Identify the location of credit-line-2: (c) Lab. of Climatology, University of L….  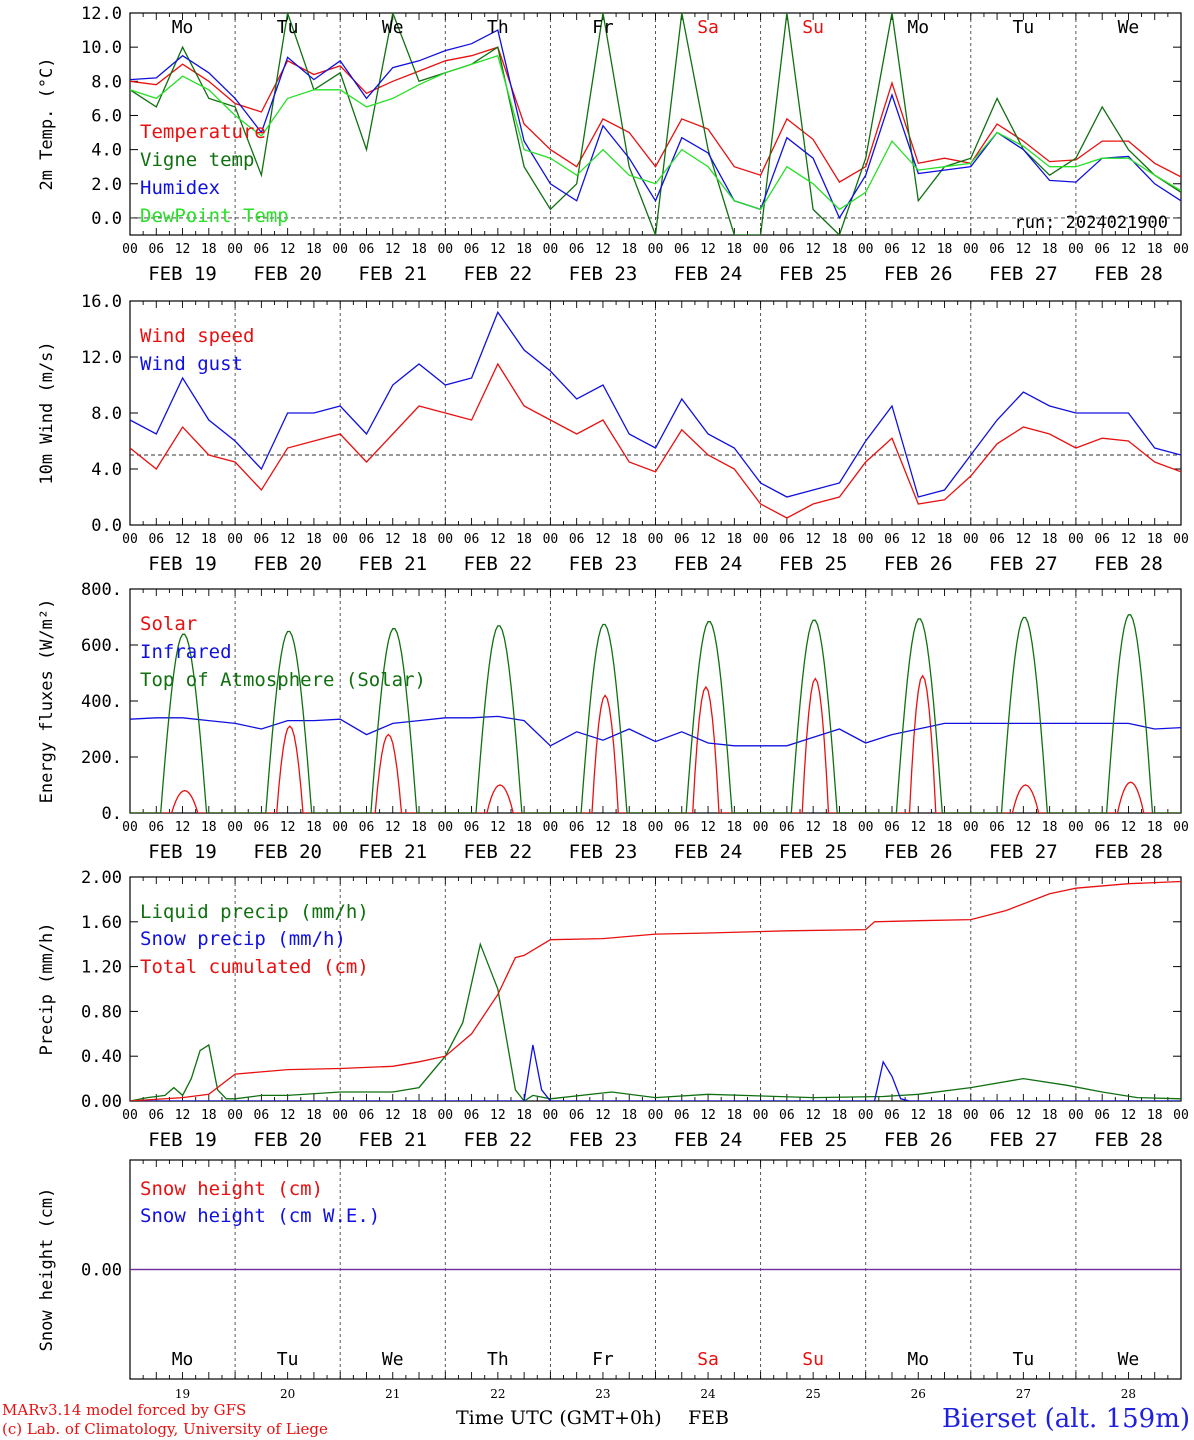
(165, 1429).